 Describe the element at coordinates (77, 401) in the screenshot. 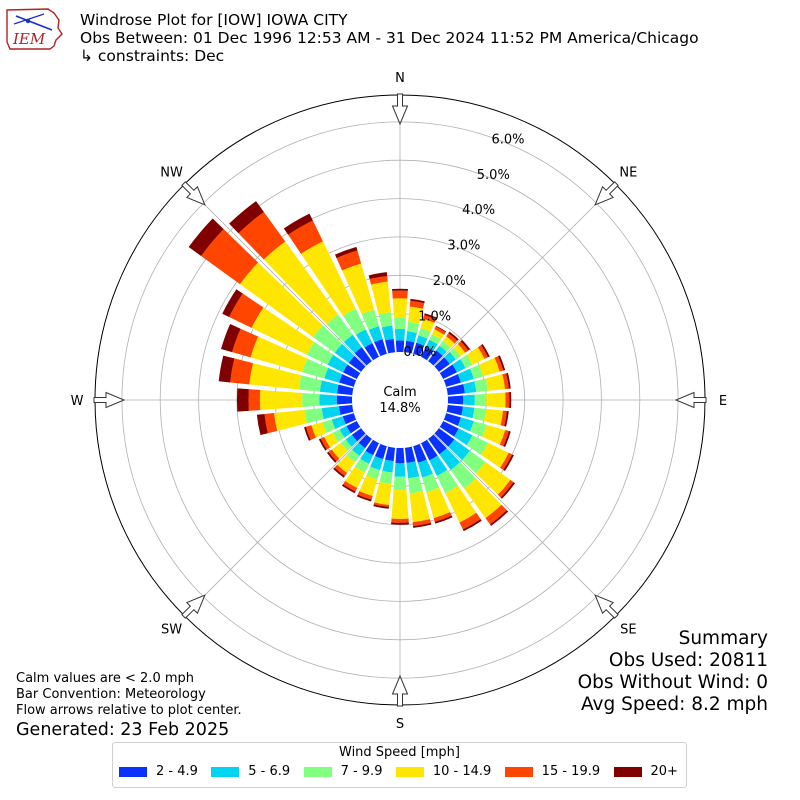

I see `direction-label: W` at that location.